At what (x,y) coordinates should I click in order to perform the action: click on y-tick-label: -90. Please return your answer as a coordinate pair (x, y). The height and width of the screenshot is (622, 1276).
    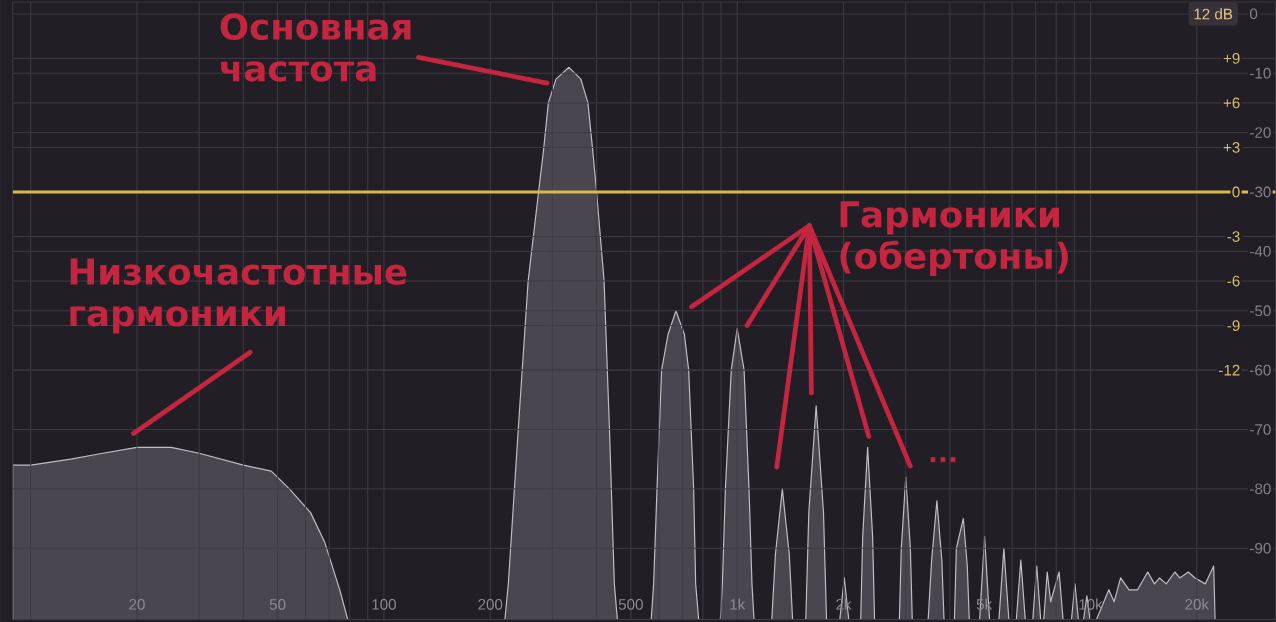
    Looking at the image, I should click on (1260, 548).